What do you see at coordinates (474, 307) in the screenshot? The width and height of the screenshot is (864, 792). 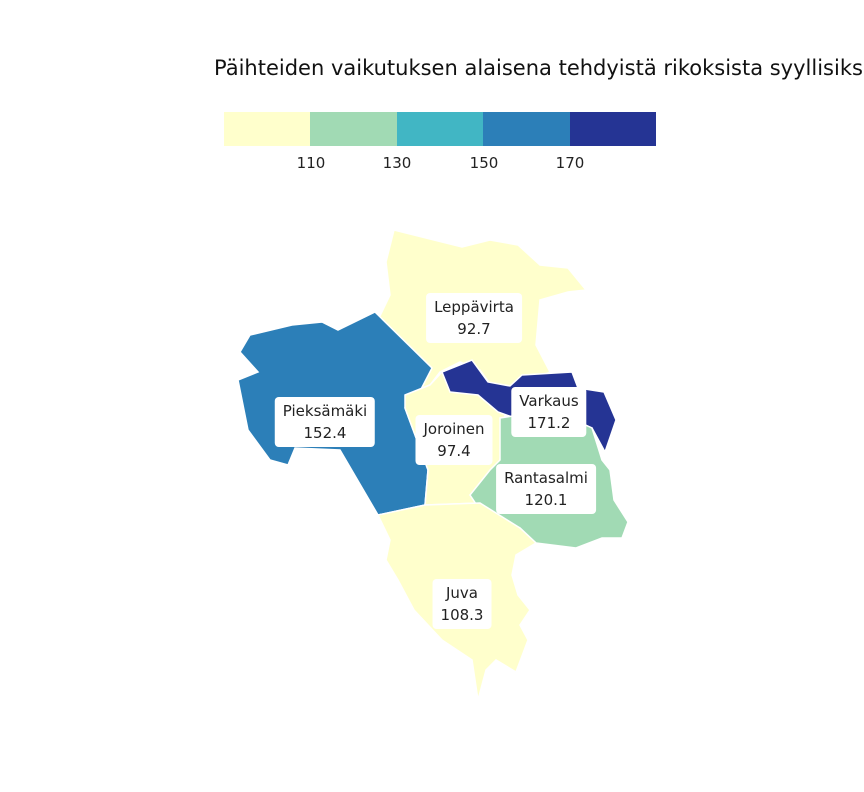 I see `label-leppavirta-name: Leppävirta` at bounding box center [474, 307].